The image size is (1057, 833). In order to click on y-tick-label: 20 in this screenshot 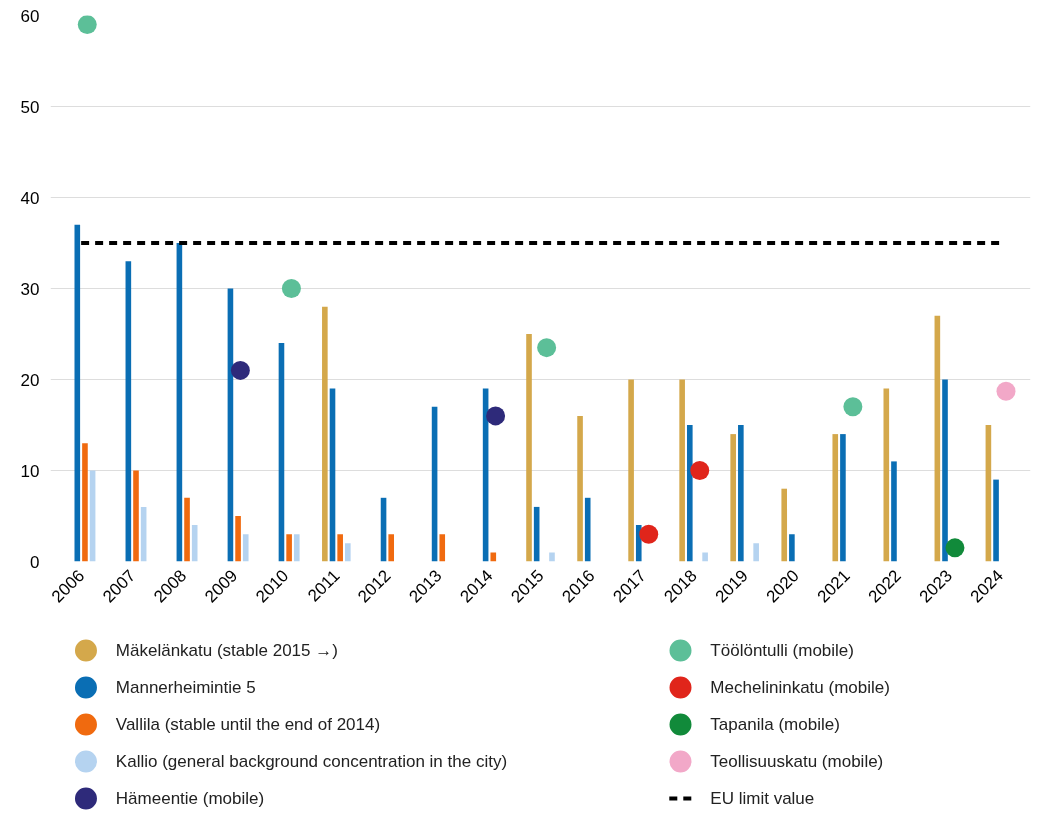, I will do `click(30, 380)`.